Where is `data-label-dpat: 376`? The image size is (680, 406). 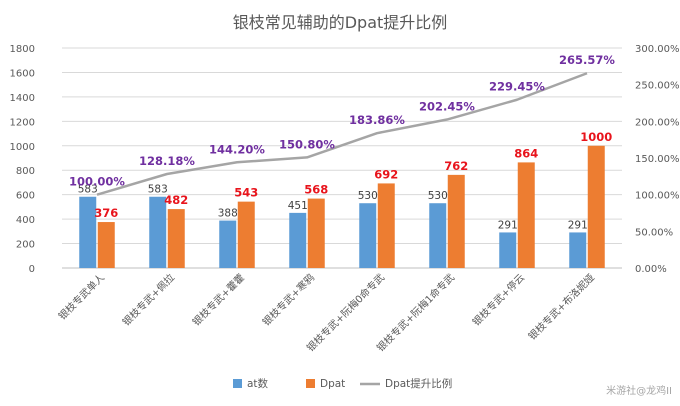
data-label-dpat: 376 is located at coordinates (106, 213).